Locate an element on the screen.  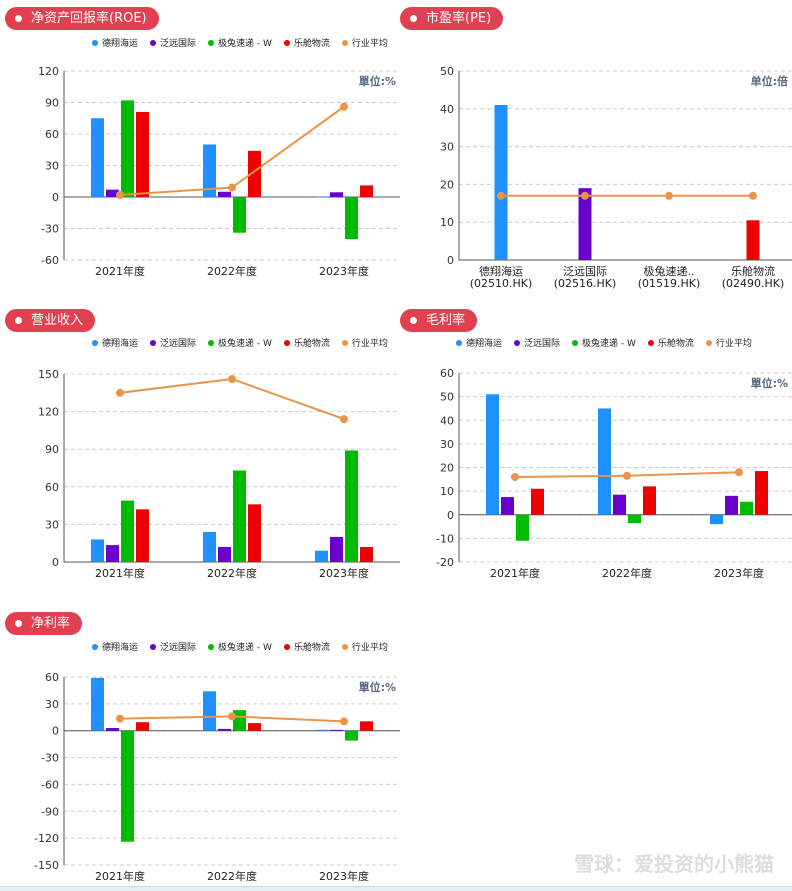
unit-label: 單位:% is located at coordinates (377, 81).